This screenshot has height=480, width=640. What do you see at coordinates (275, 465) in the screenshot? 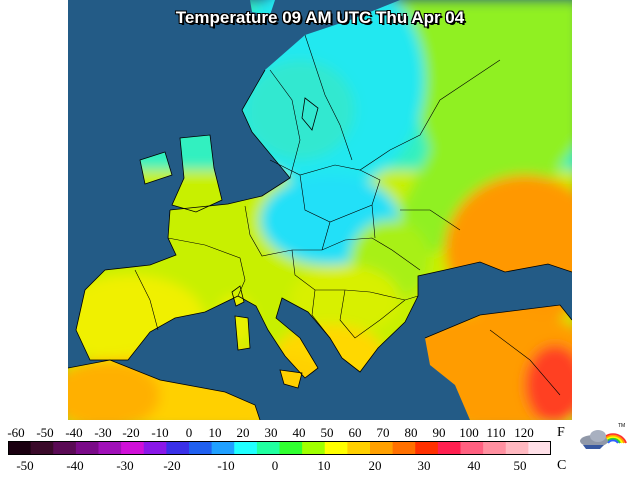
I see `c-tick-label: 0` at bounding box center [275, 465].